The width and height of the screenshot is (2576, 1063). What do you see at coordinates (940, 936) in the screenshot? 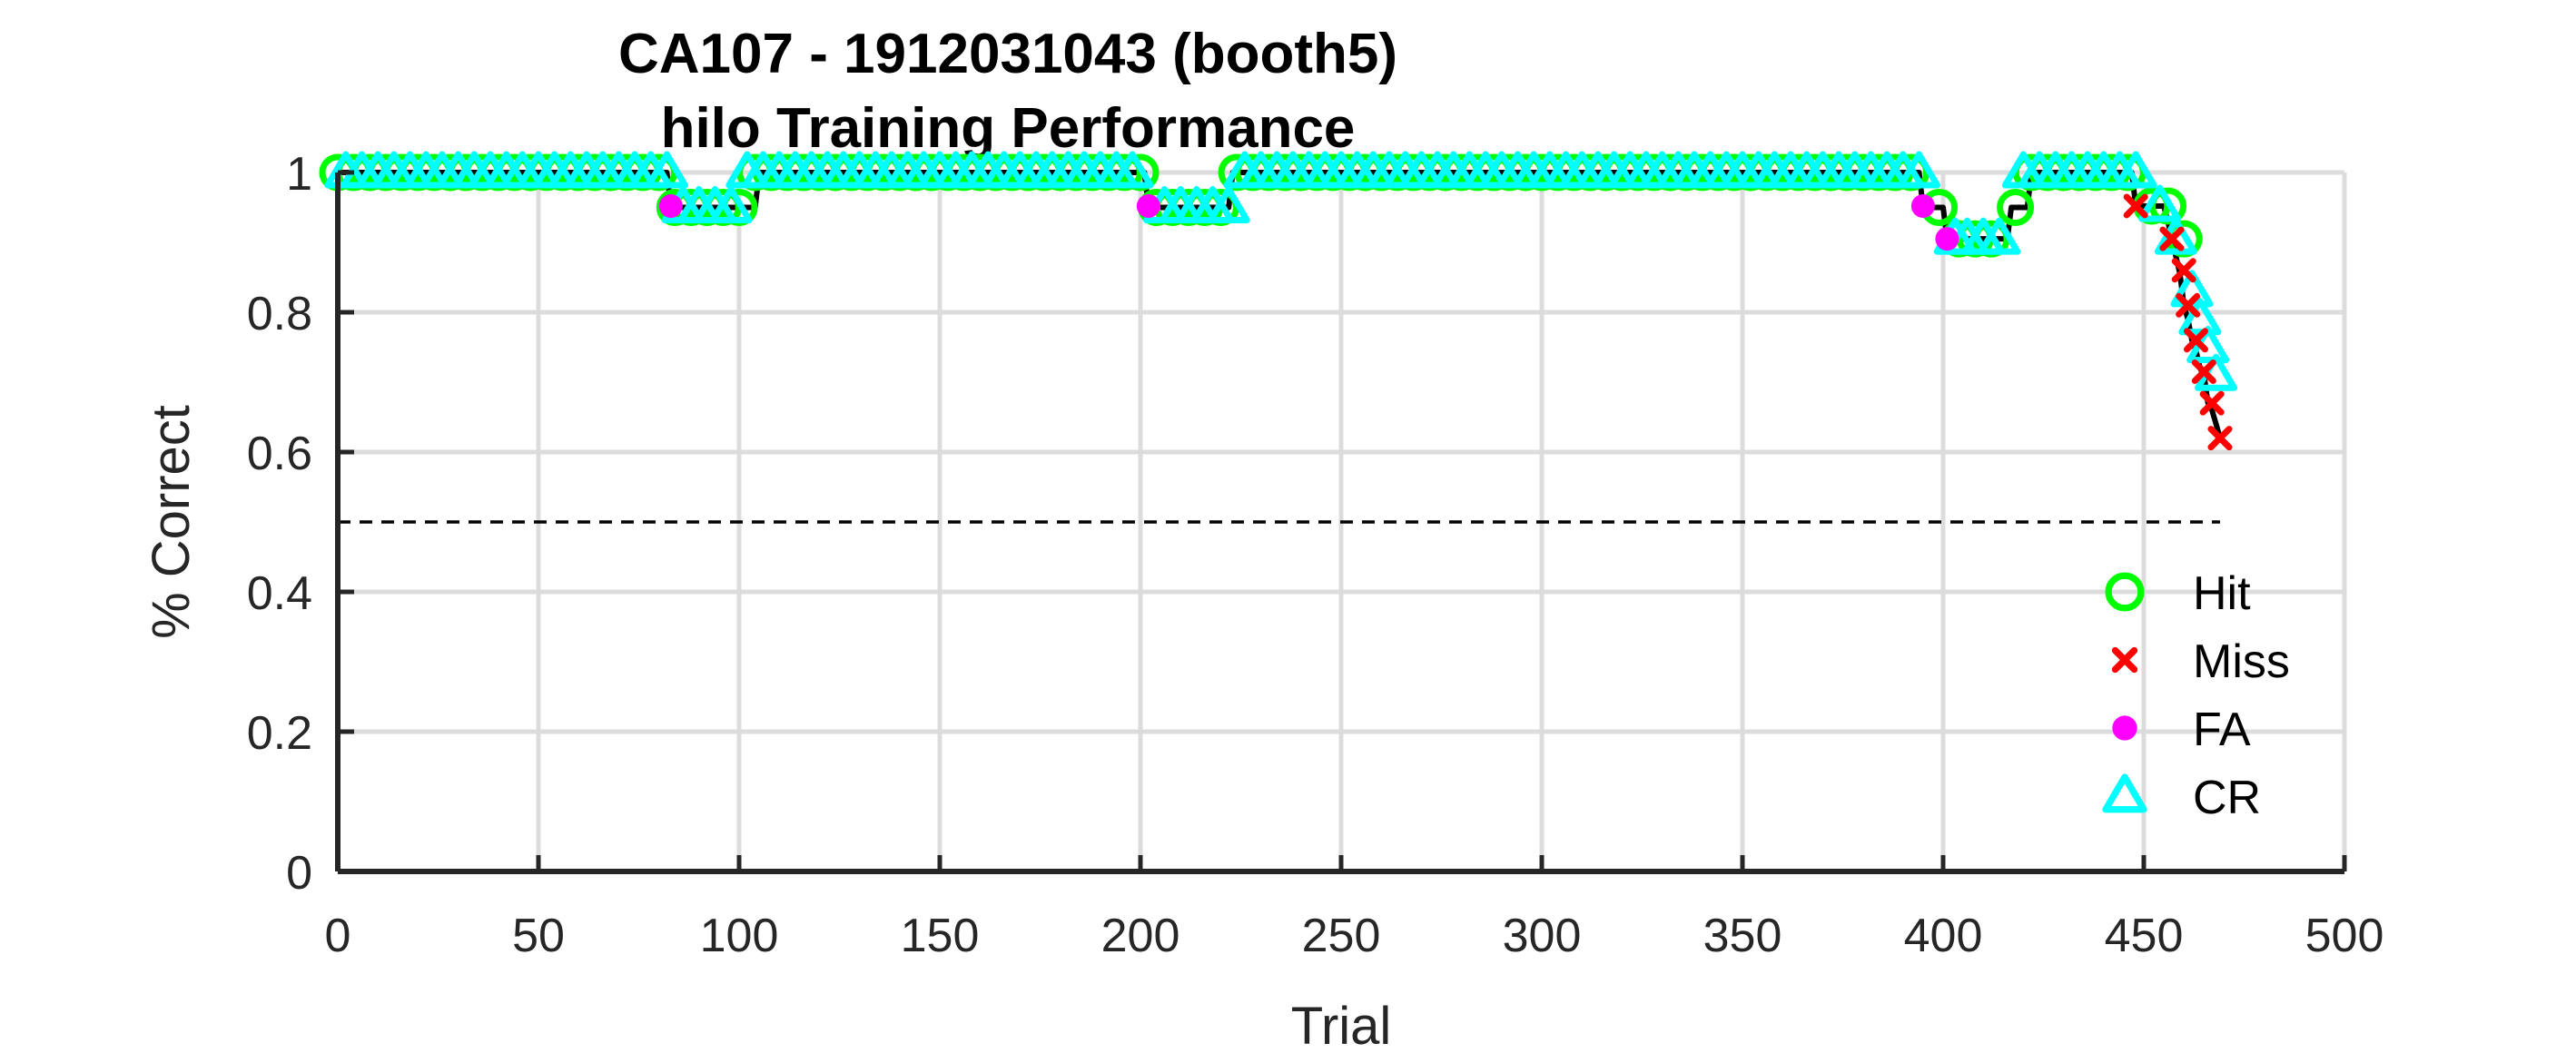
I see `x-tick-label: 150` at bounding box center [940, 936].